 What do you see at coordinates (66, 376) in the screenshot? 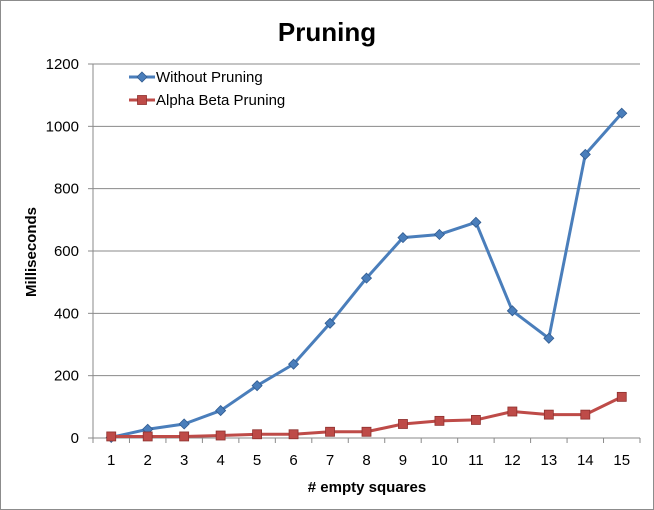
I see `y-tick-label: 200` at bounding box center [66, 376].